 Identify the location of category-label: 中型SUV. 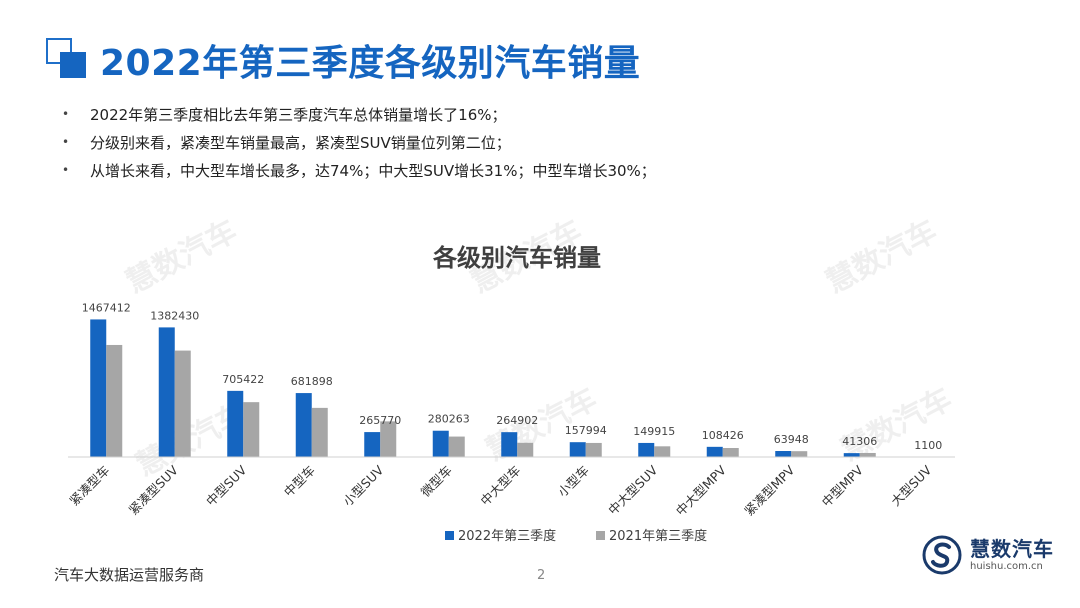
(226, 485).